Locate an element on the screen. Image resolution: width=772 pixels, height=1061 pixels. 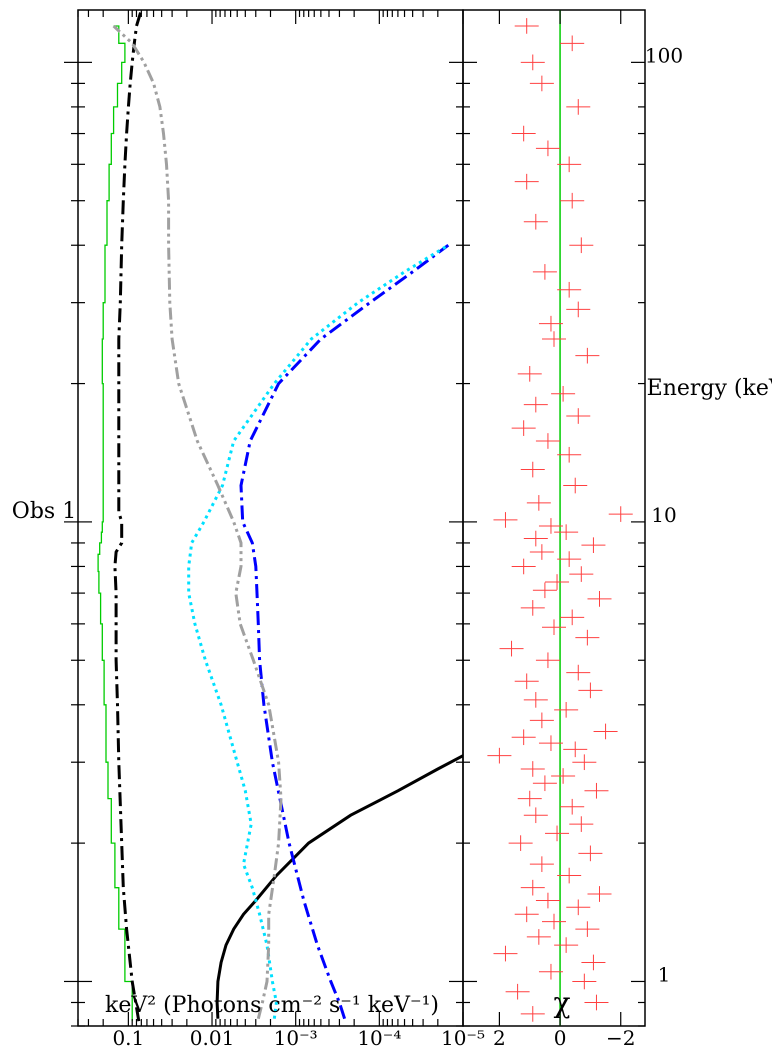
x-axis-label: Energy (keV) is located at coordinates (709, 388).